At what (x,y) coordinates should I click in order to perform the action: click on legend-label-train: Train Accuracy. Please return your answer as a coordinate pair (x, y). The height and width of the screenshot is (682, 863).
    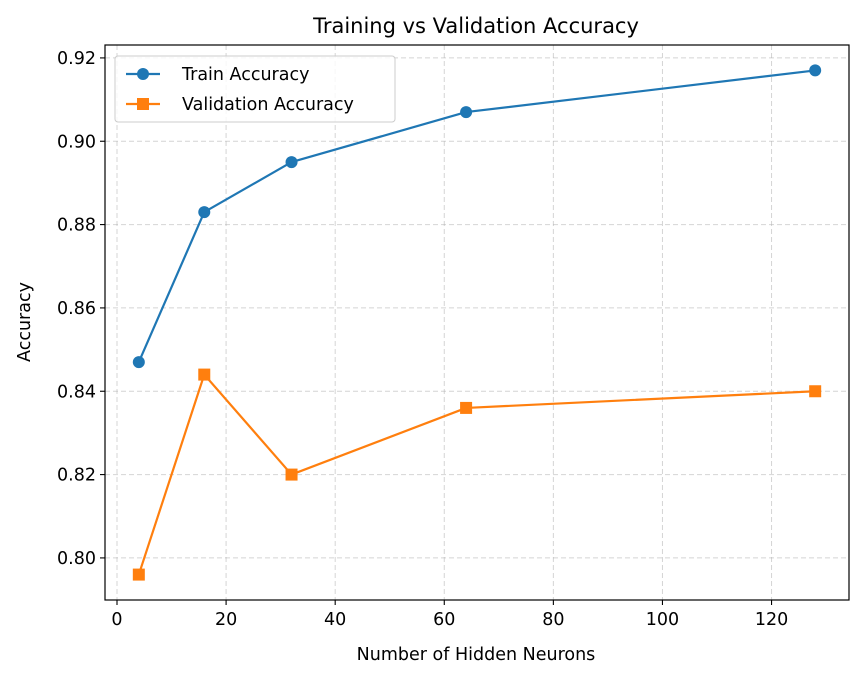
    Looking at the image, I should click on (245, 75).